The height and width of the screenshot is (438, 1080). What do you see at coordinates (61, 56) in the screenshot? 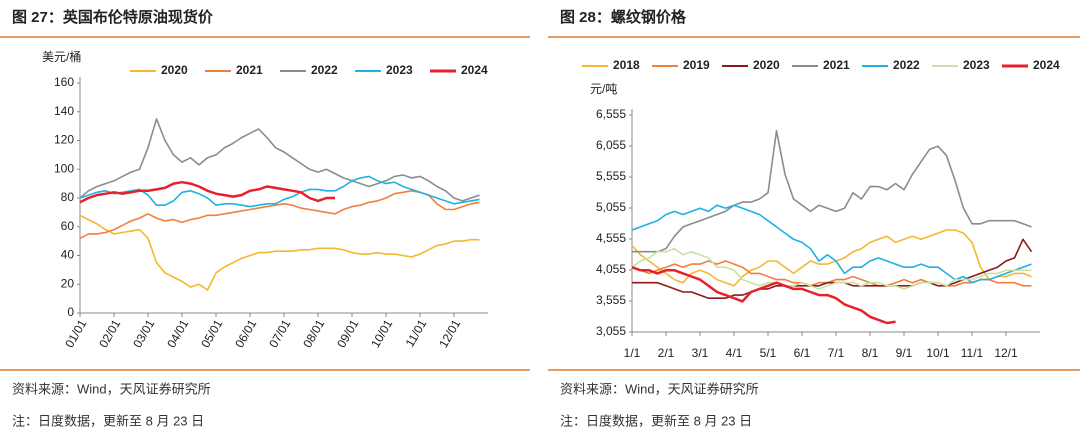
I see `y-axis-label: 美元/桶` at bounding box center [61, 56].